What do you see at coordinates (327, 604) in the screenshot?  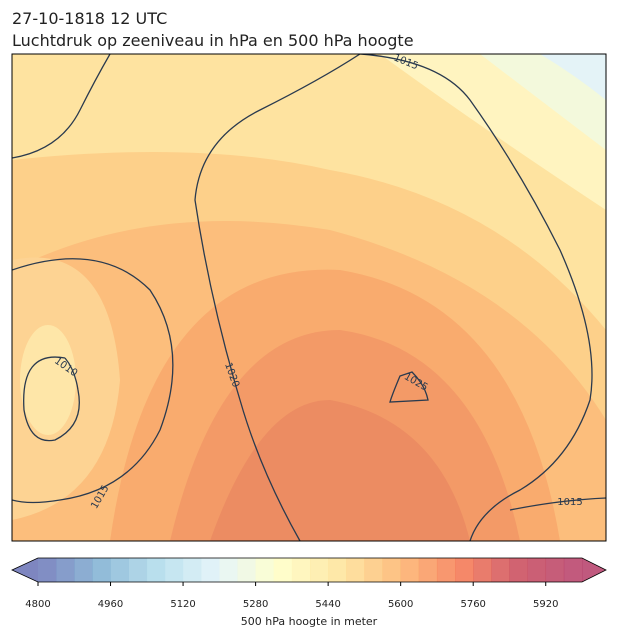 I see `colorbar-tick-label: 5440` at bounding box center [327, 604].